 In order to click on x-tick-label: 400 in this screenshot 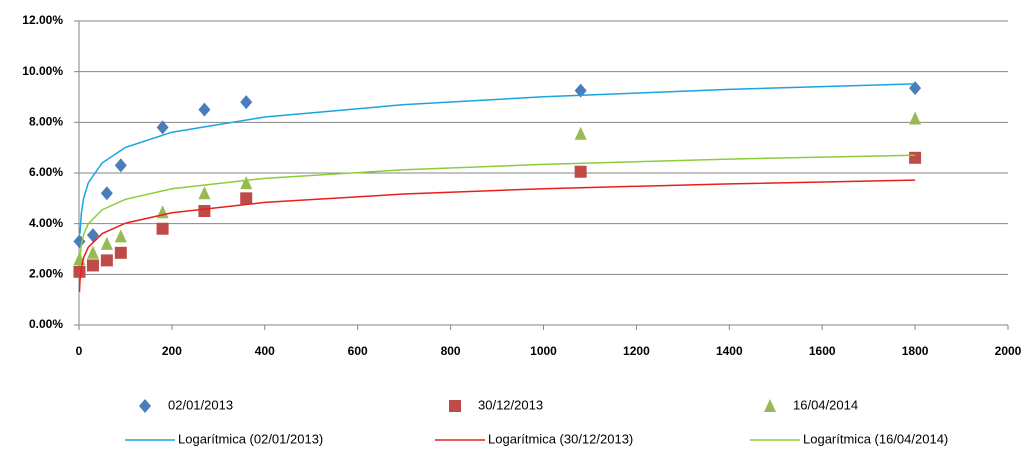, I will do `click(265, 351)`.